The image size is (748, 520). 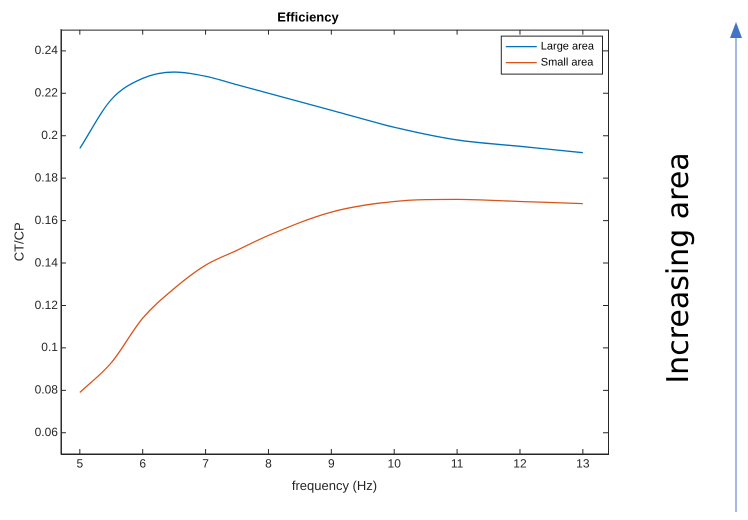 I want to click on y-tick-label: 0.1, so click(x=49, y=347).